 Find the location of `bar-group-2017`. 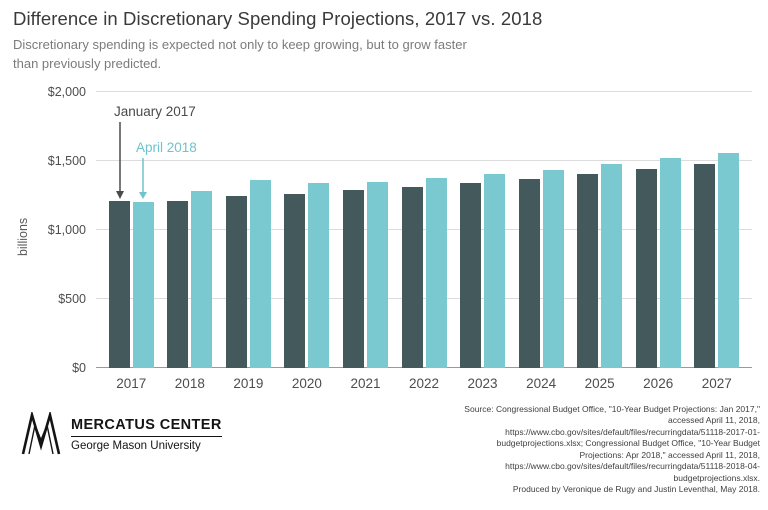

bar-group-2017 is located at coordinates (131, 230).